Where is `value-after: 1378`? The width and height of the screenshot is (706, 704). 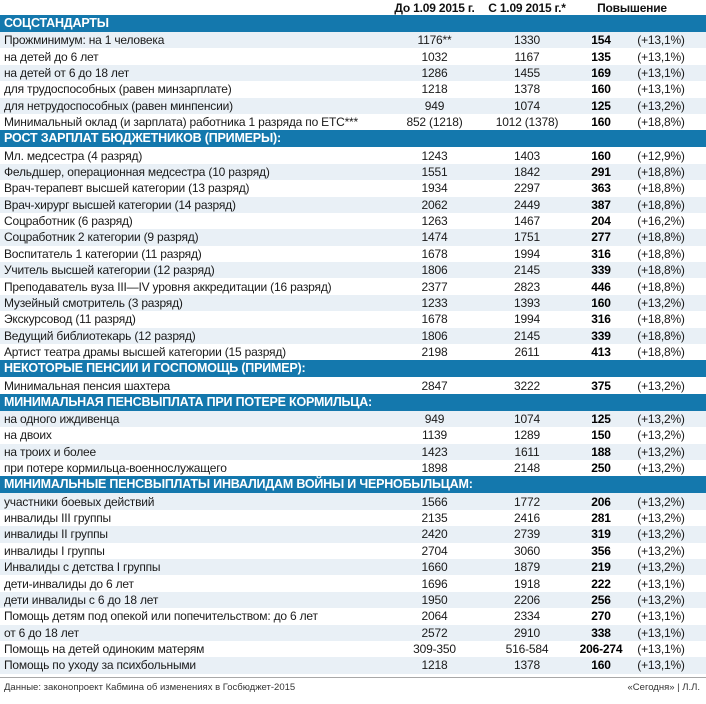 value-after: 1378 is located at coordinates (527, 665).